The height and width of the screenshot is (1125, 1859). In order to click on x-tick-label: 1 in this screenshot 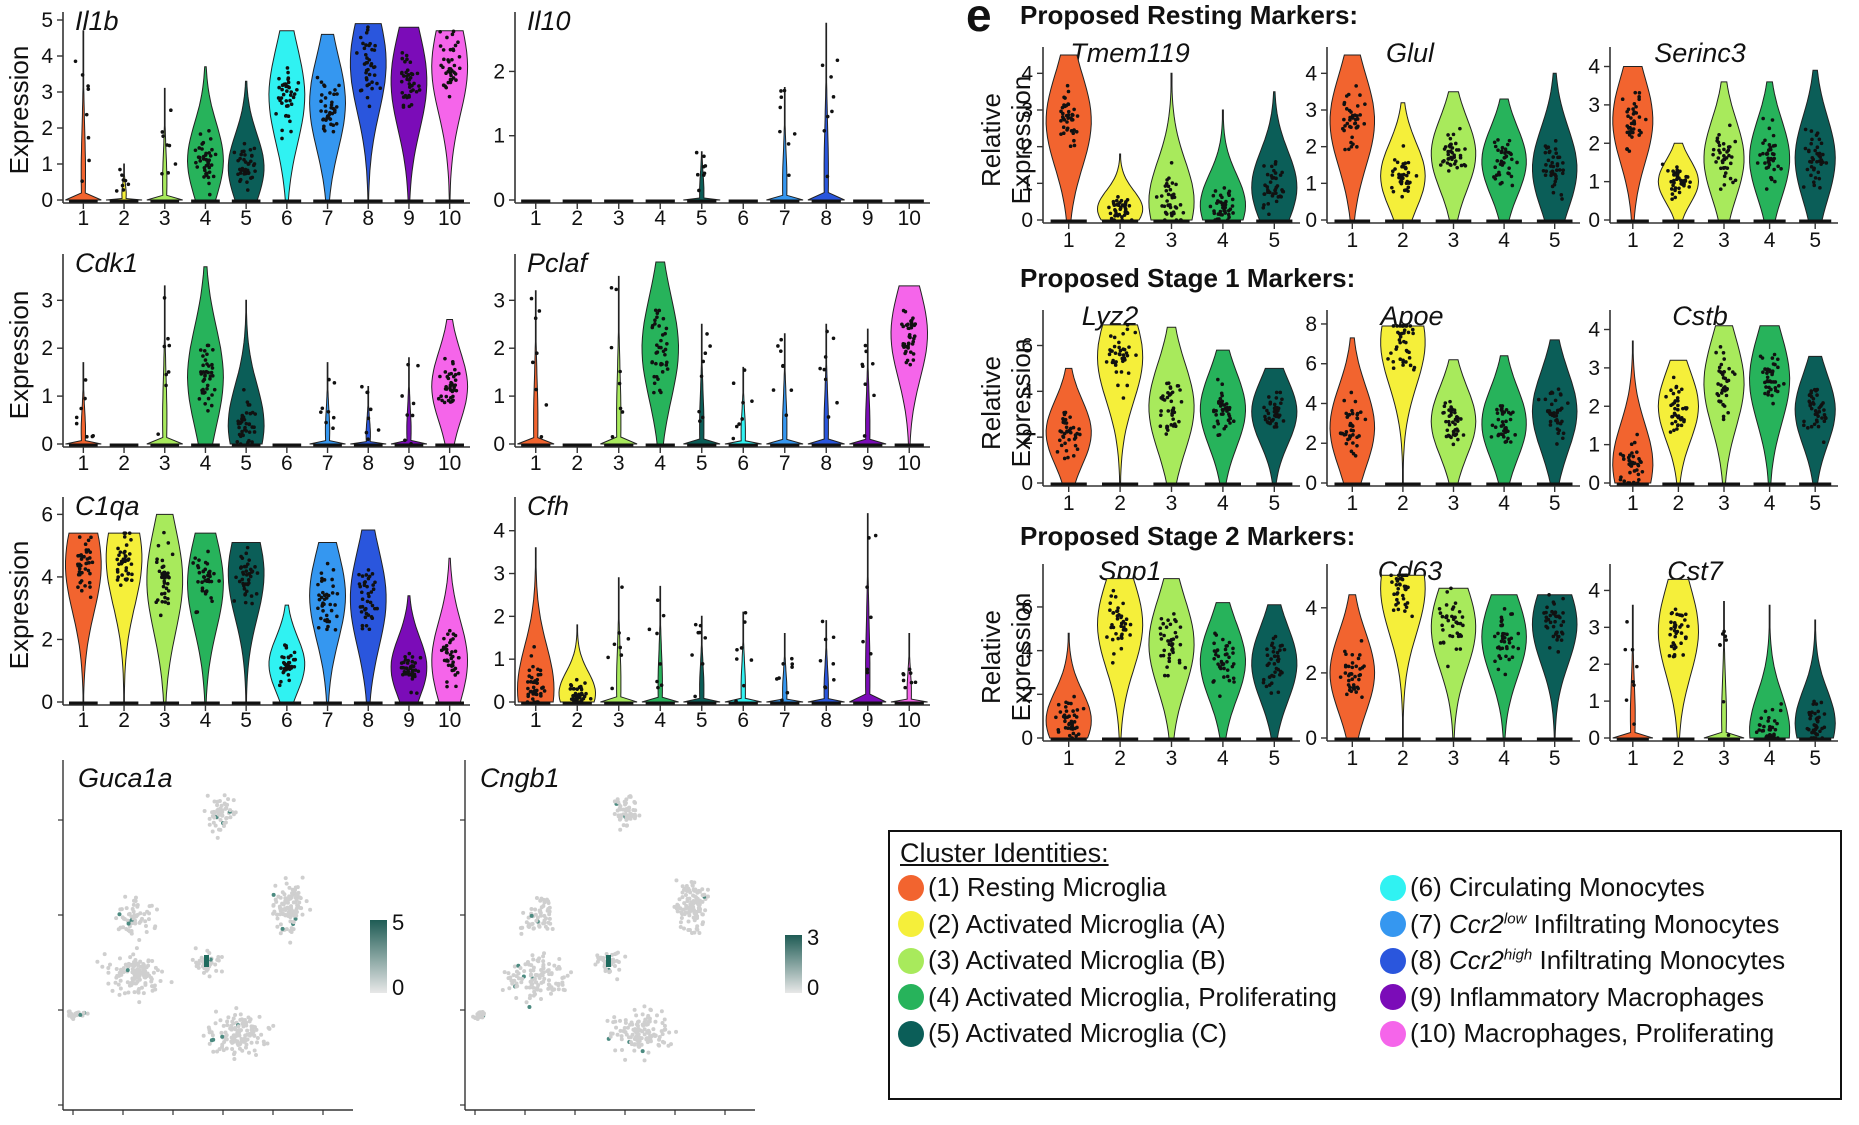, I will do `click(1069, 758)`.